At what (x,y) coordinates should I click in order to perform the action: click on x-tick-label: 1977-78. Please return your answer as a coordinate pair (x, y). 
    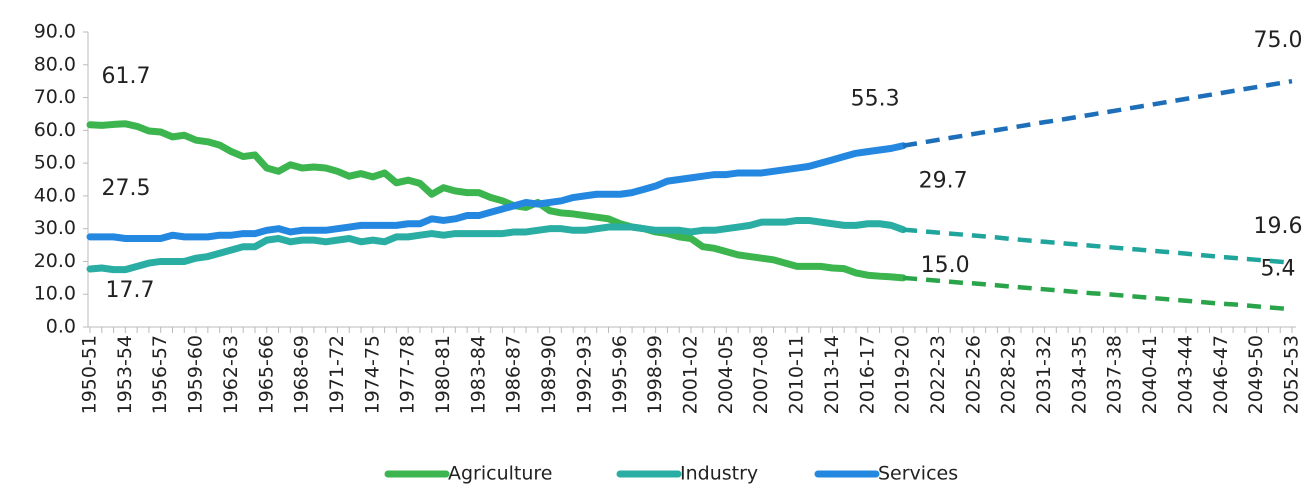
    Looking at the image, I should click on (408, 374).